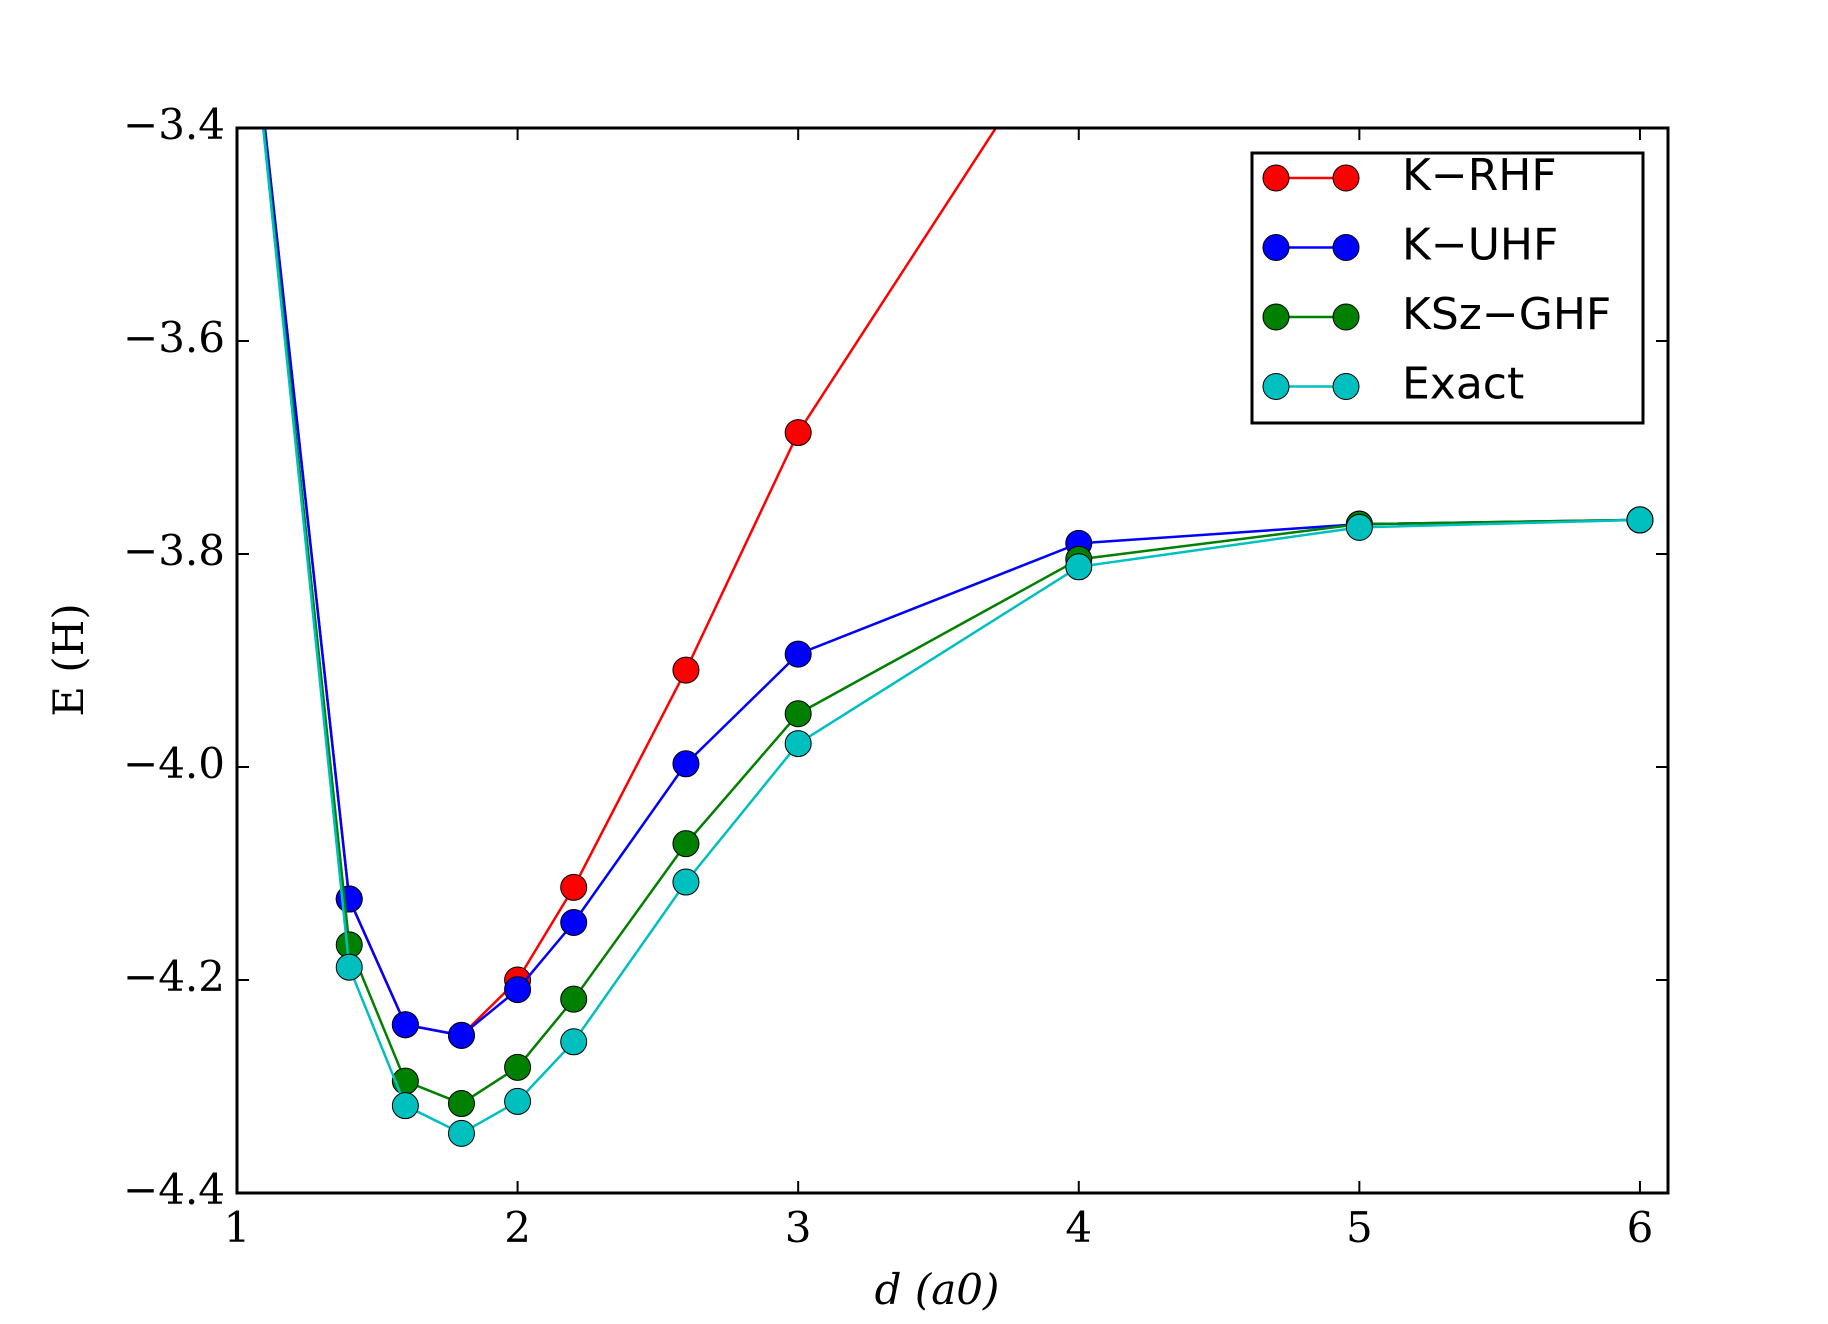  Describe the element at coordinates (1078, 1227) in the screenshot. I see `x-tick-label: 4` at that location.